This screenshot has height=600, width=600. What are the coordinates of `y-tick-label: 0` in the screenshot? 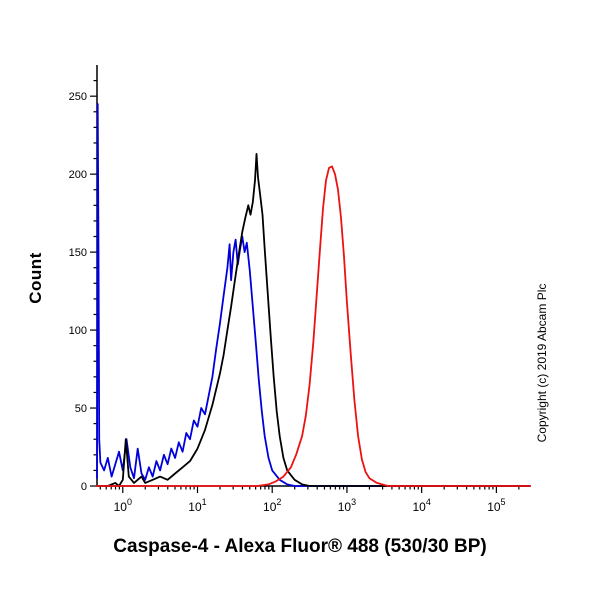 It's located at (84, 487).